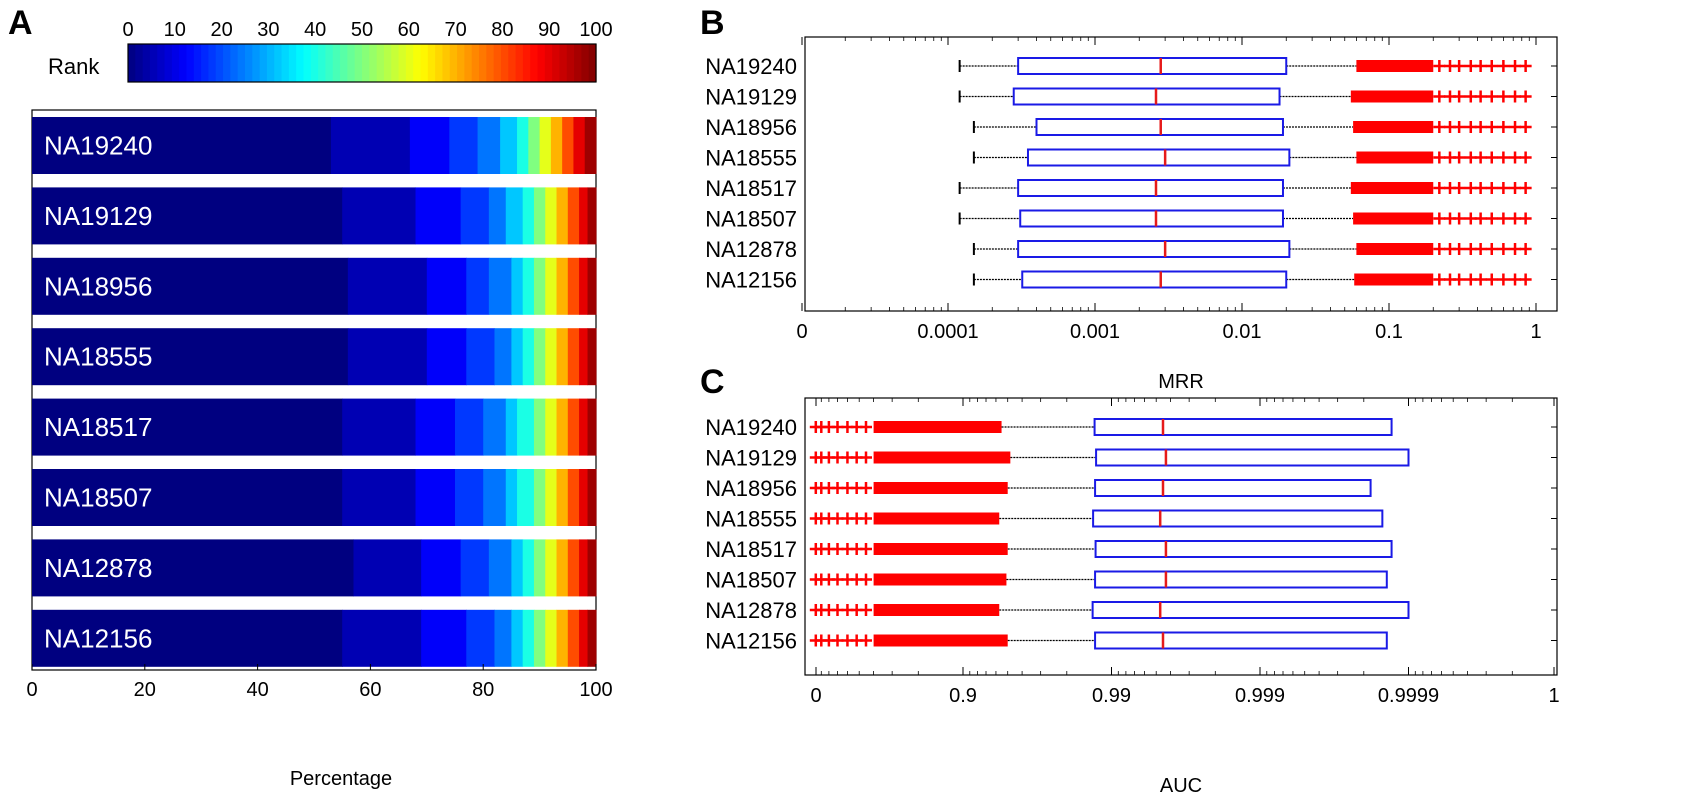  I want to click on colorbar-tick-label: 60, so click(409, 30).